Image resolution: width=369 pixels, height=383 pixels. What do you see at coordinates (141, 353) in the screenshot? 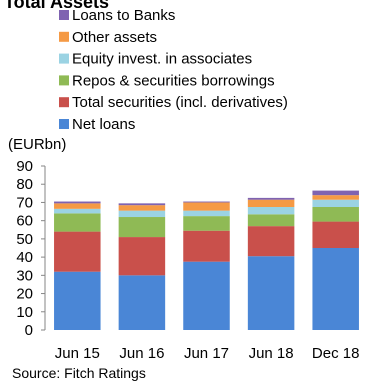
I see `x-tick-label: Jun 16` at bounding box center [141, 353].